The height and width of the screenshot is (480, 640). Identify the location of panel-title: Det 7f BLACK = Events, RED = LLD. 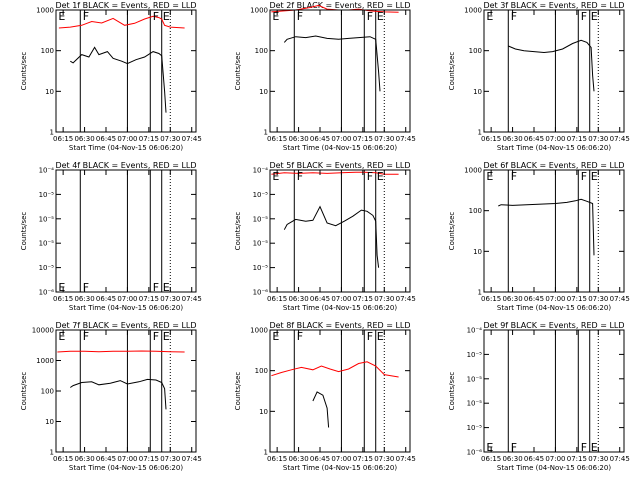
(125, 325).